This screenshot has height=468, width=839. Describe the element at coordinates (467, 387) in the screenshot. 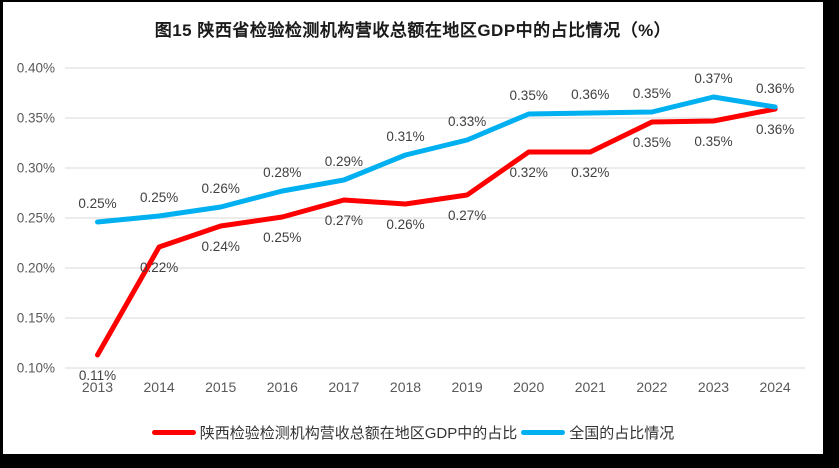

I see `x-axis-tick-label: 2019` at that location.